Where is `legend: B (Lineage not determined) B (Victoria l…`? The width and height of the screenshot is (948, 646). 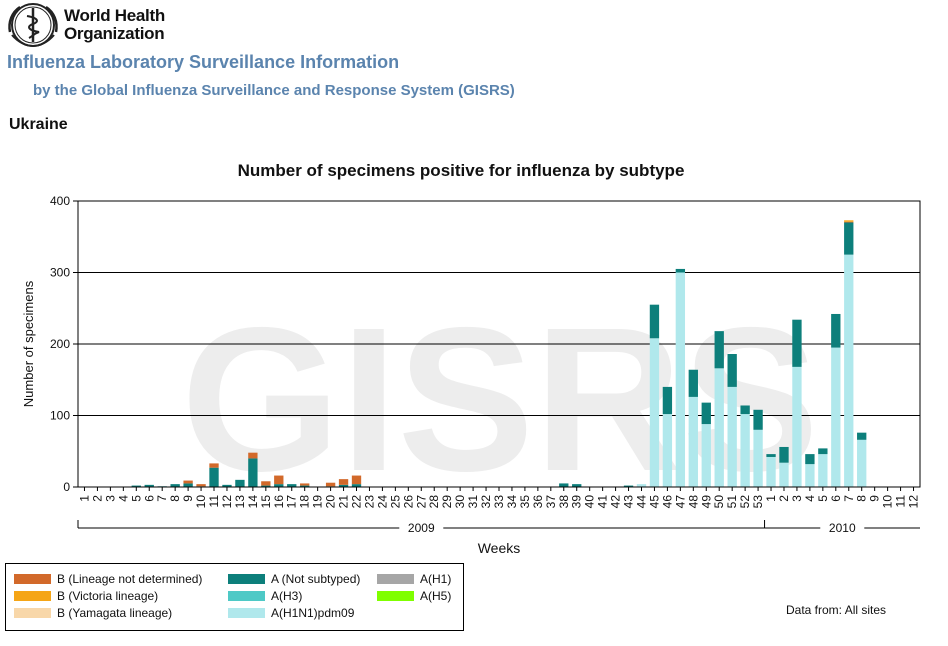
legend: B (Lineage not determined) B (Victoria l… is located at coordinates (234, 597).